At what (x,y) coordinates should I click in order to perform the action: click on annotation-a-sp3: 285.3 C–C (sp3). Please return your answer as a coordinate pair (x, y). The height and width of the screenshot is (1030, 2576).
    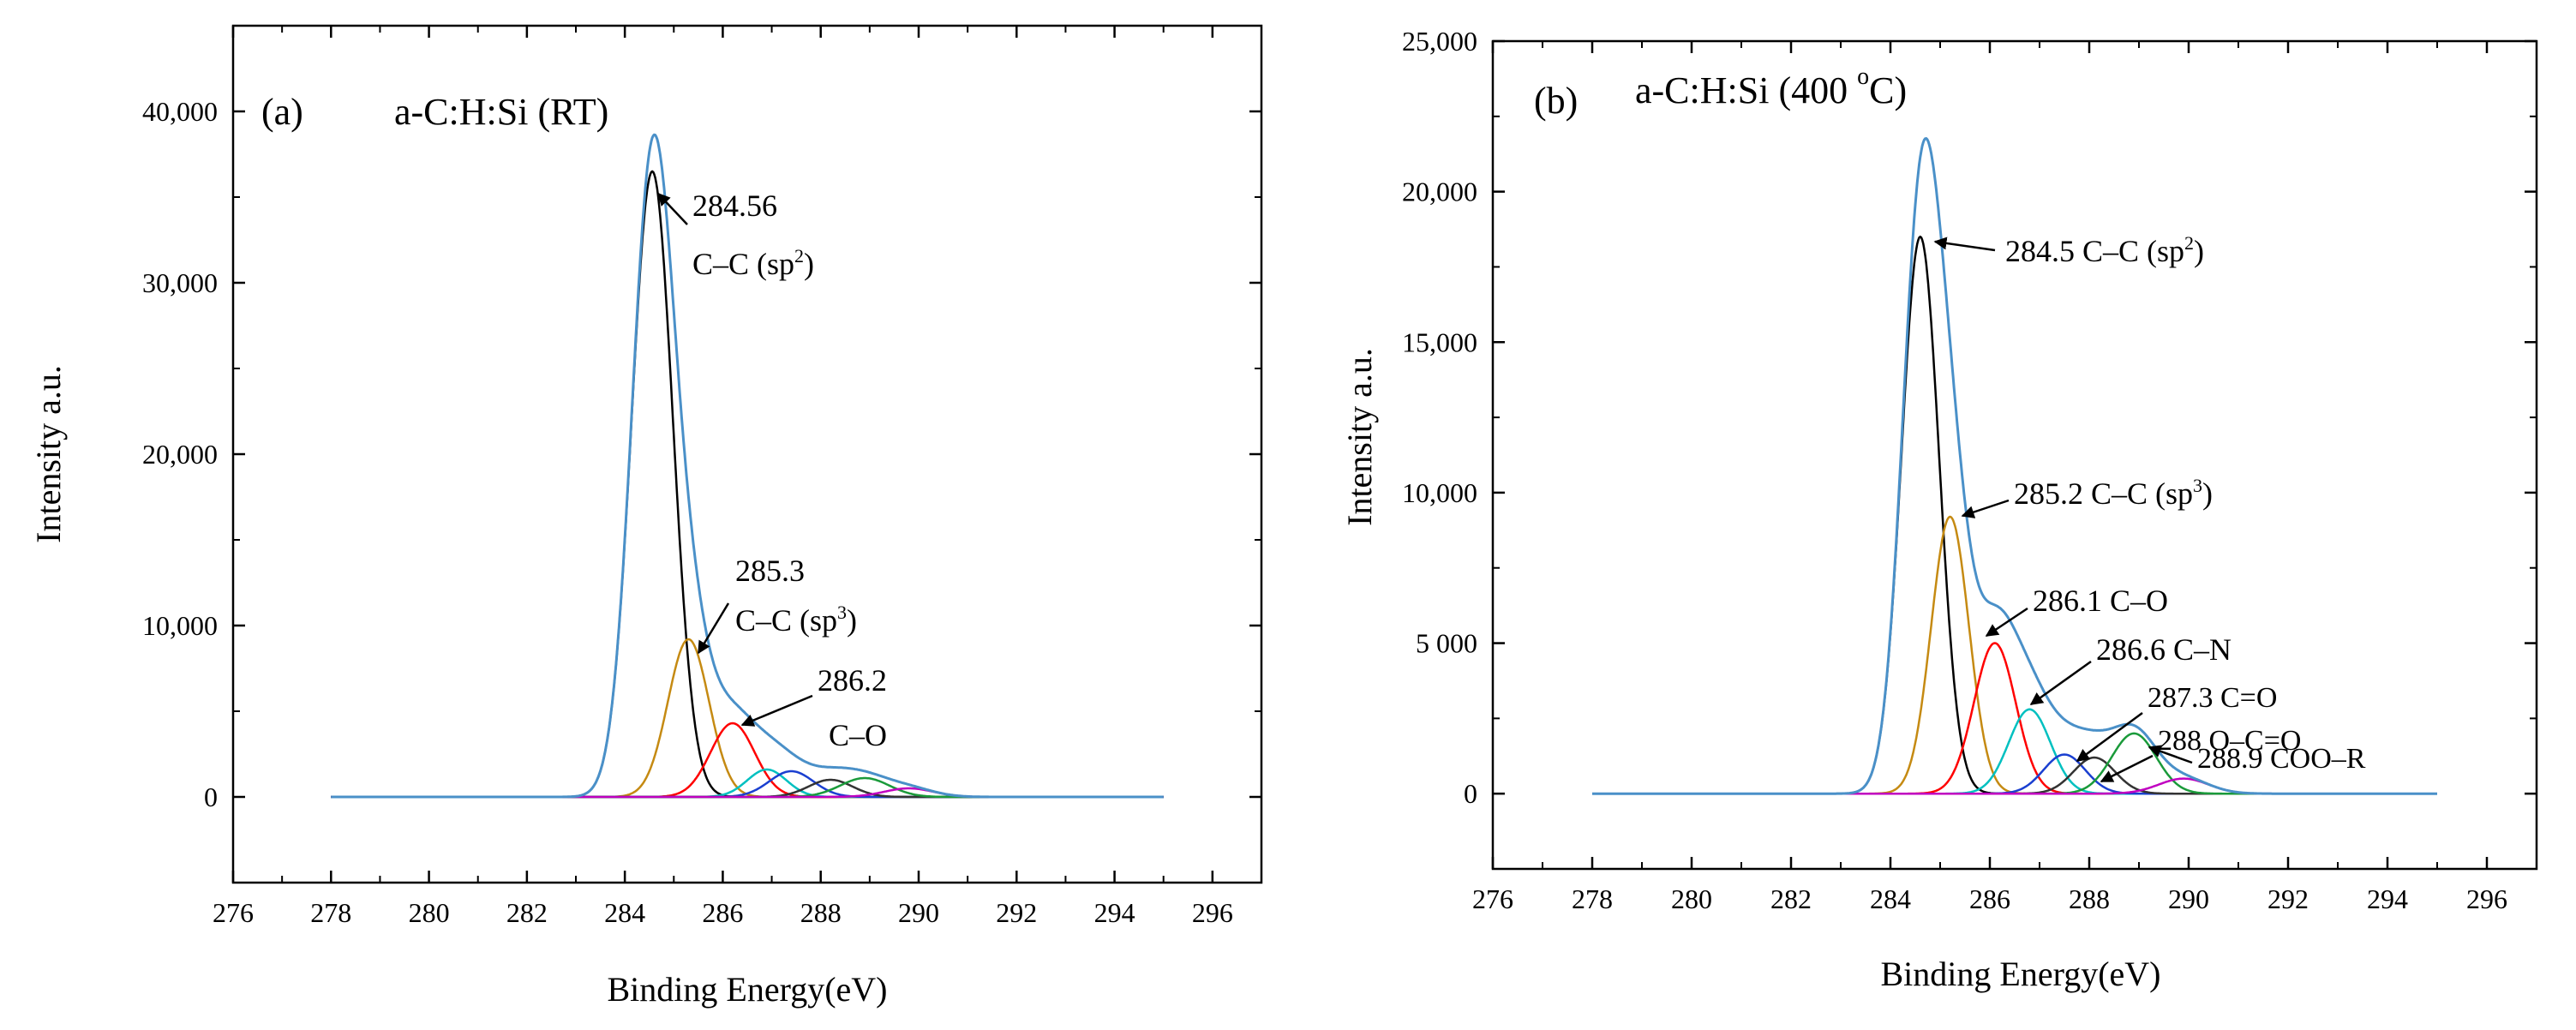
    Looking at the image, I should click on (777, 604).